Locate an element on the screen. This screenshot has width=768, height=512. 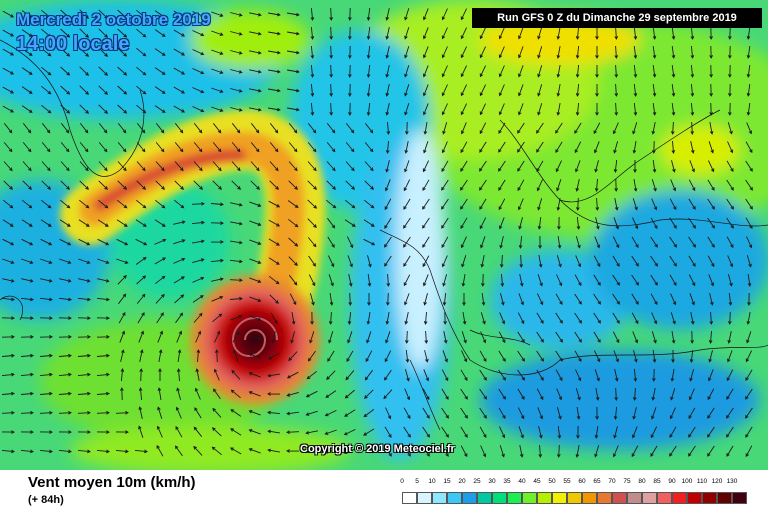
legend-swatch is located at coordinates (559, 498).